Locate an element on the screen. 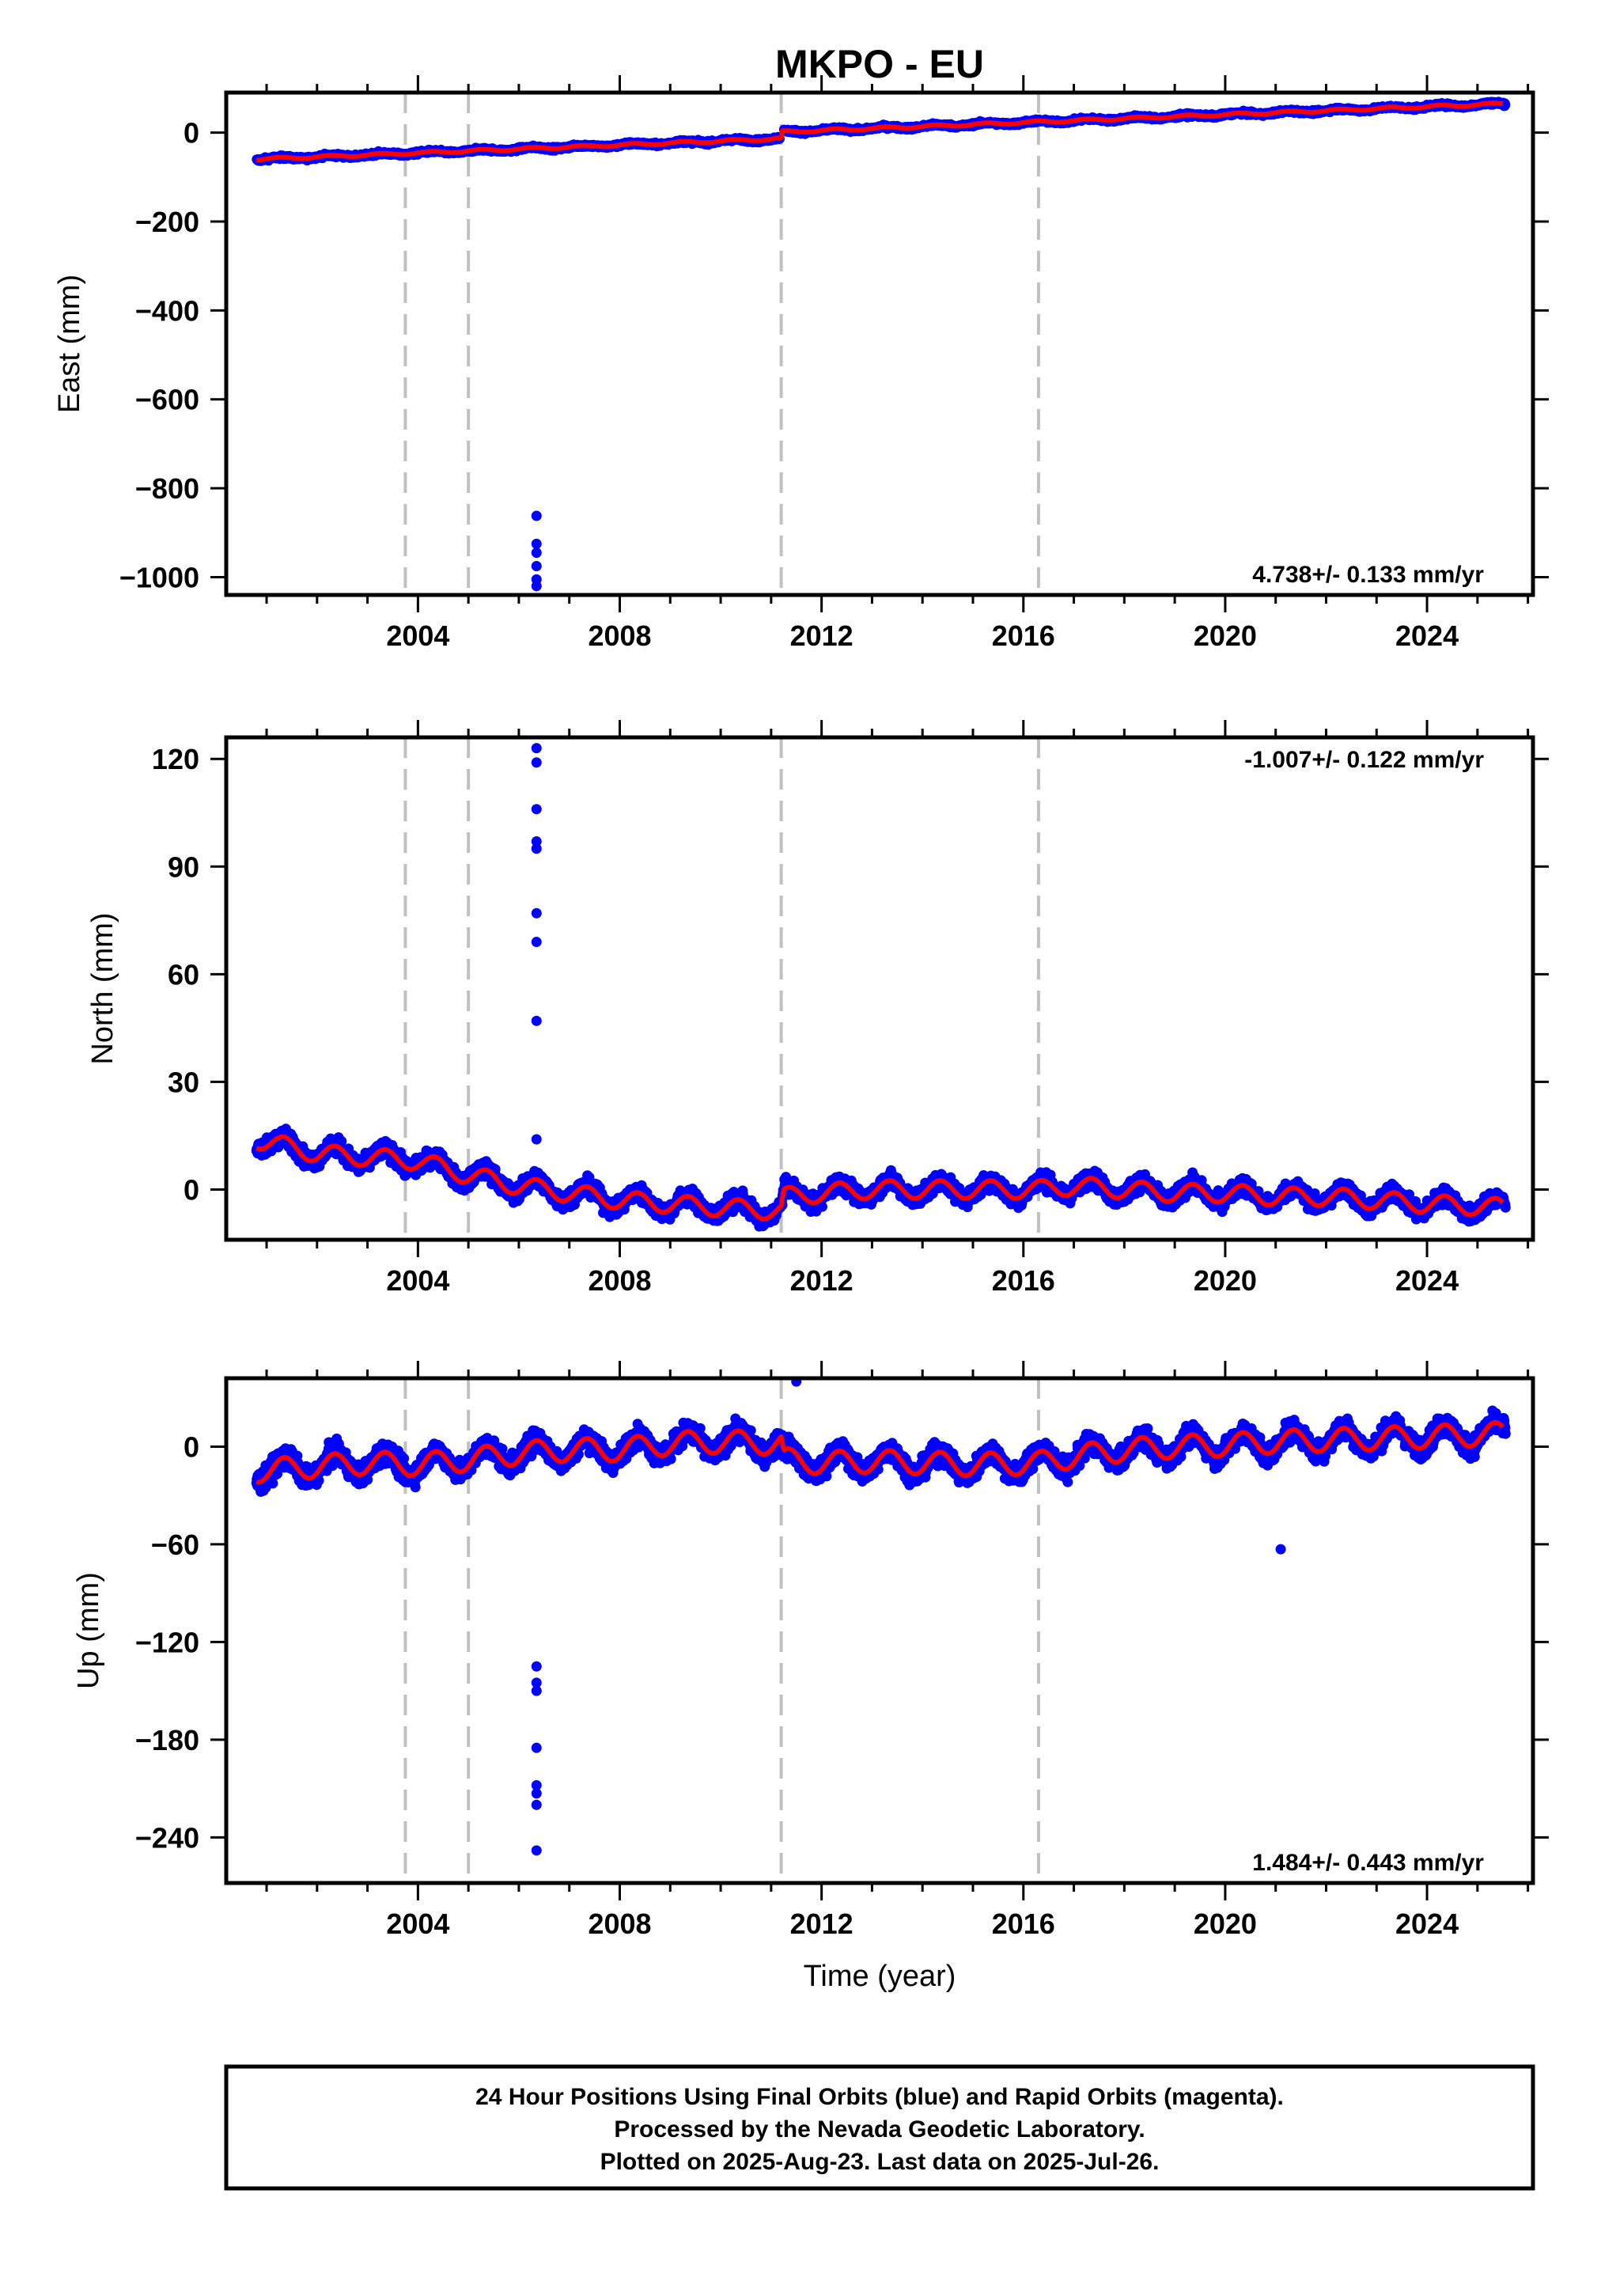  page-title: MKPO - EU is located at coordinates (879, 64).